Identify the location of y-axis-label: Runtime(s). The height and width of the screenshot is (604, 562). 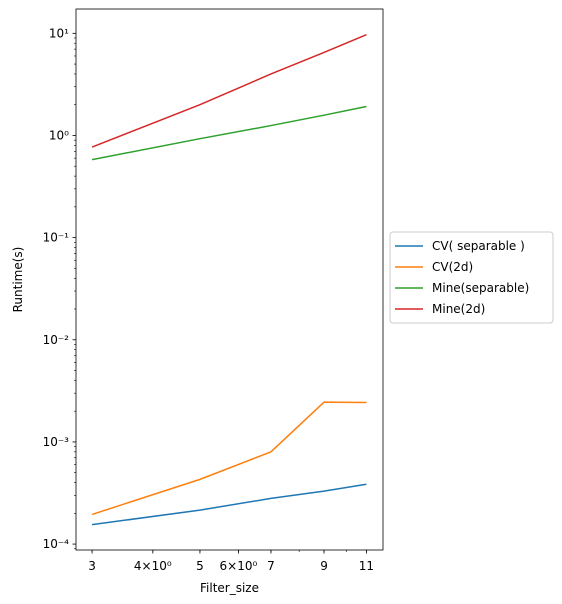
(18, 280).